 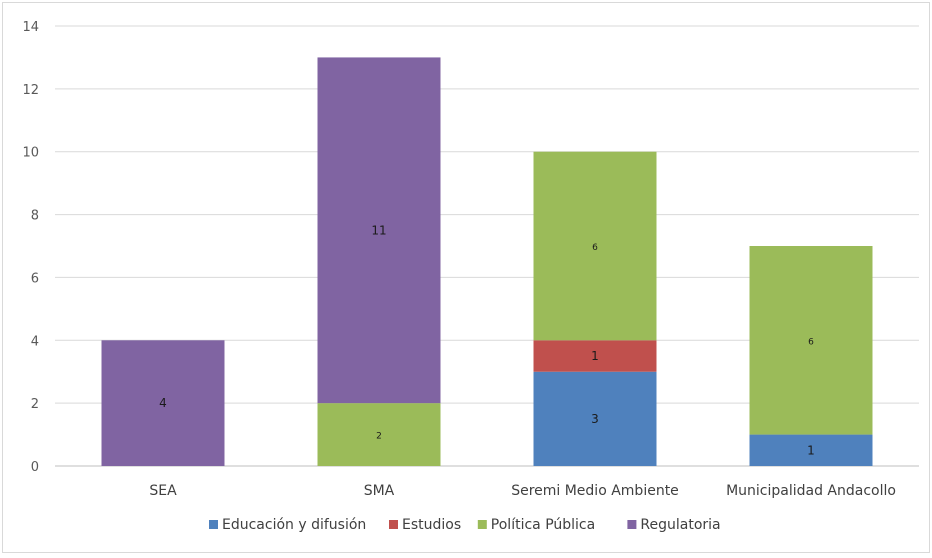 What do you see at coordinates (35, 216) in the screenshot?
I see `y-tick-label: 8` at bounding box center [35, 216].